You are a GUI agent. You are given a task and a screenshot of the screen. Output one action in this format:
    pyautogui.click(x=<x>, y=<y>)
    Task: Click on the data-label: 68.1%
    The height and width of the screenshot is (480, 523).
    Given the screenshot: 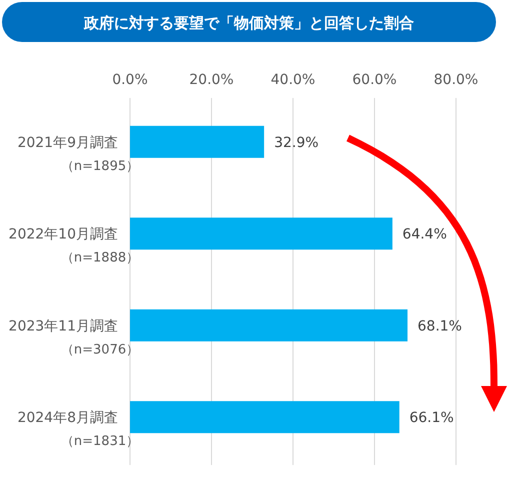 What is the action you would take?
    pyautogui.click(x=440, y=326)
    